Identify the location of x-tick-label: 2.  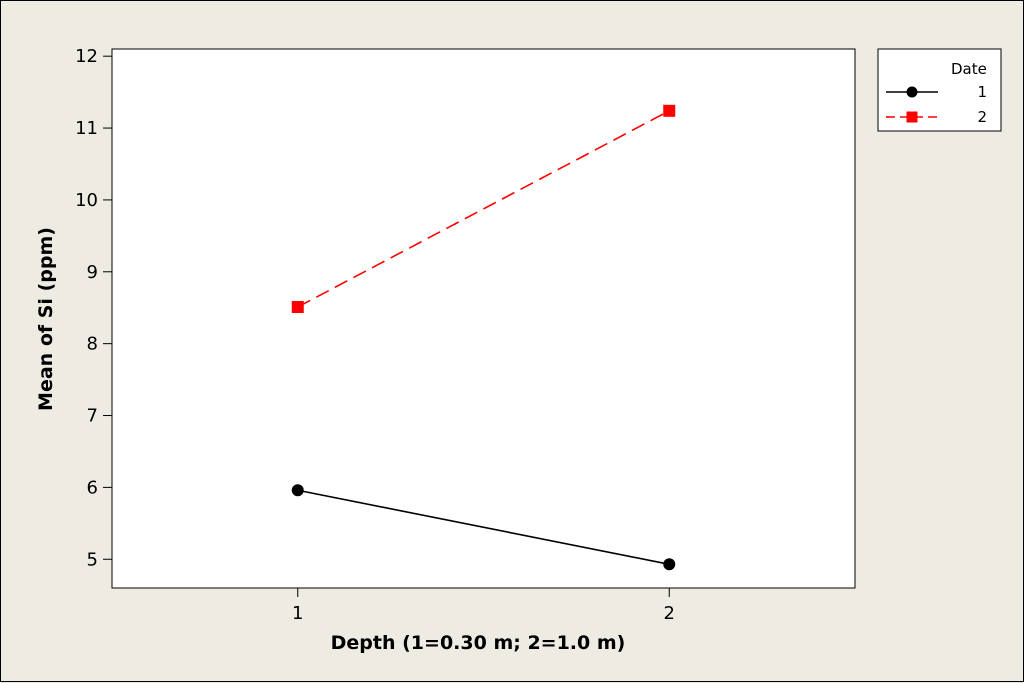
(669, 613).